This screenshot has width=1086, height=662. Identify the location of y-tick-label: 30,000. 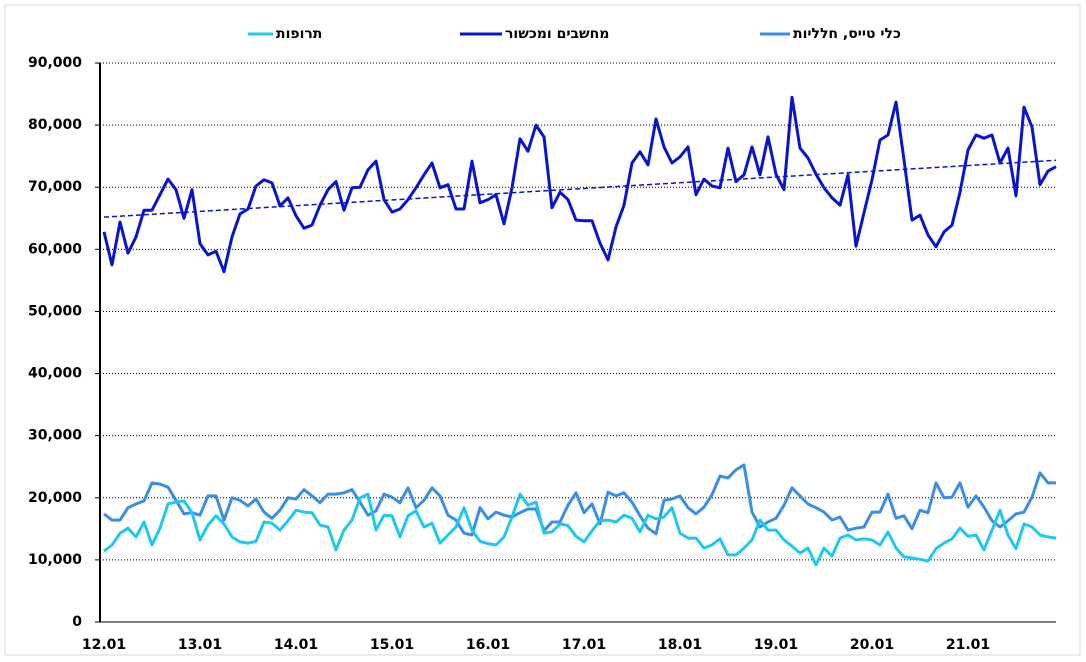
(55, 436).